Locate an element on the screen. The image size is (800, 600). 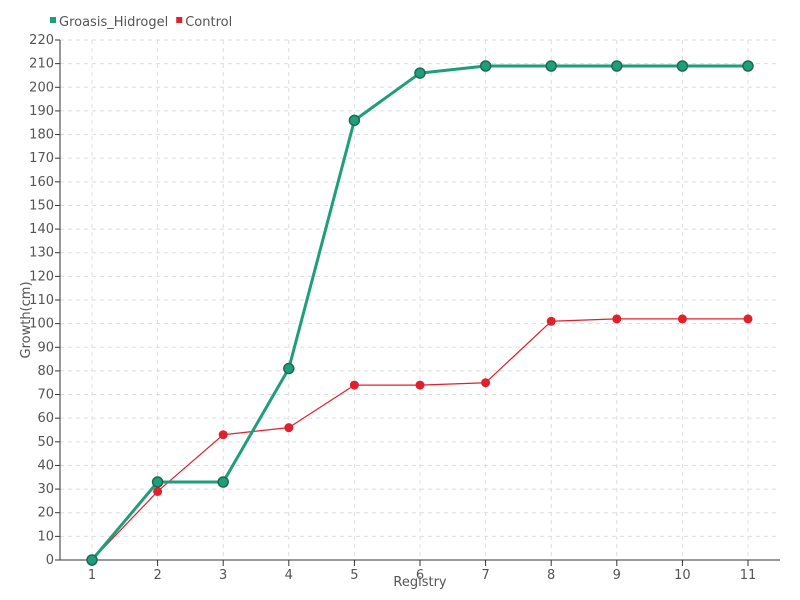
y-tick-label: 40 is located at coordinates (45, 465).